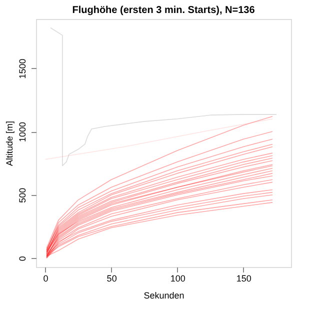  What do you see at coordinates (164, 295) in the screenshot?
I see `x-axis-title: Sekunden` at bounding box center [164, 295].